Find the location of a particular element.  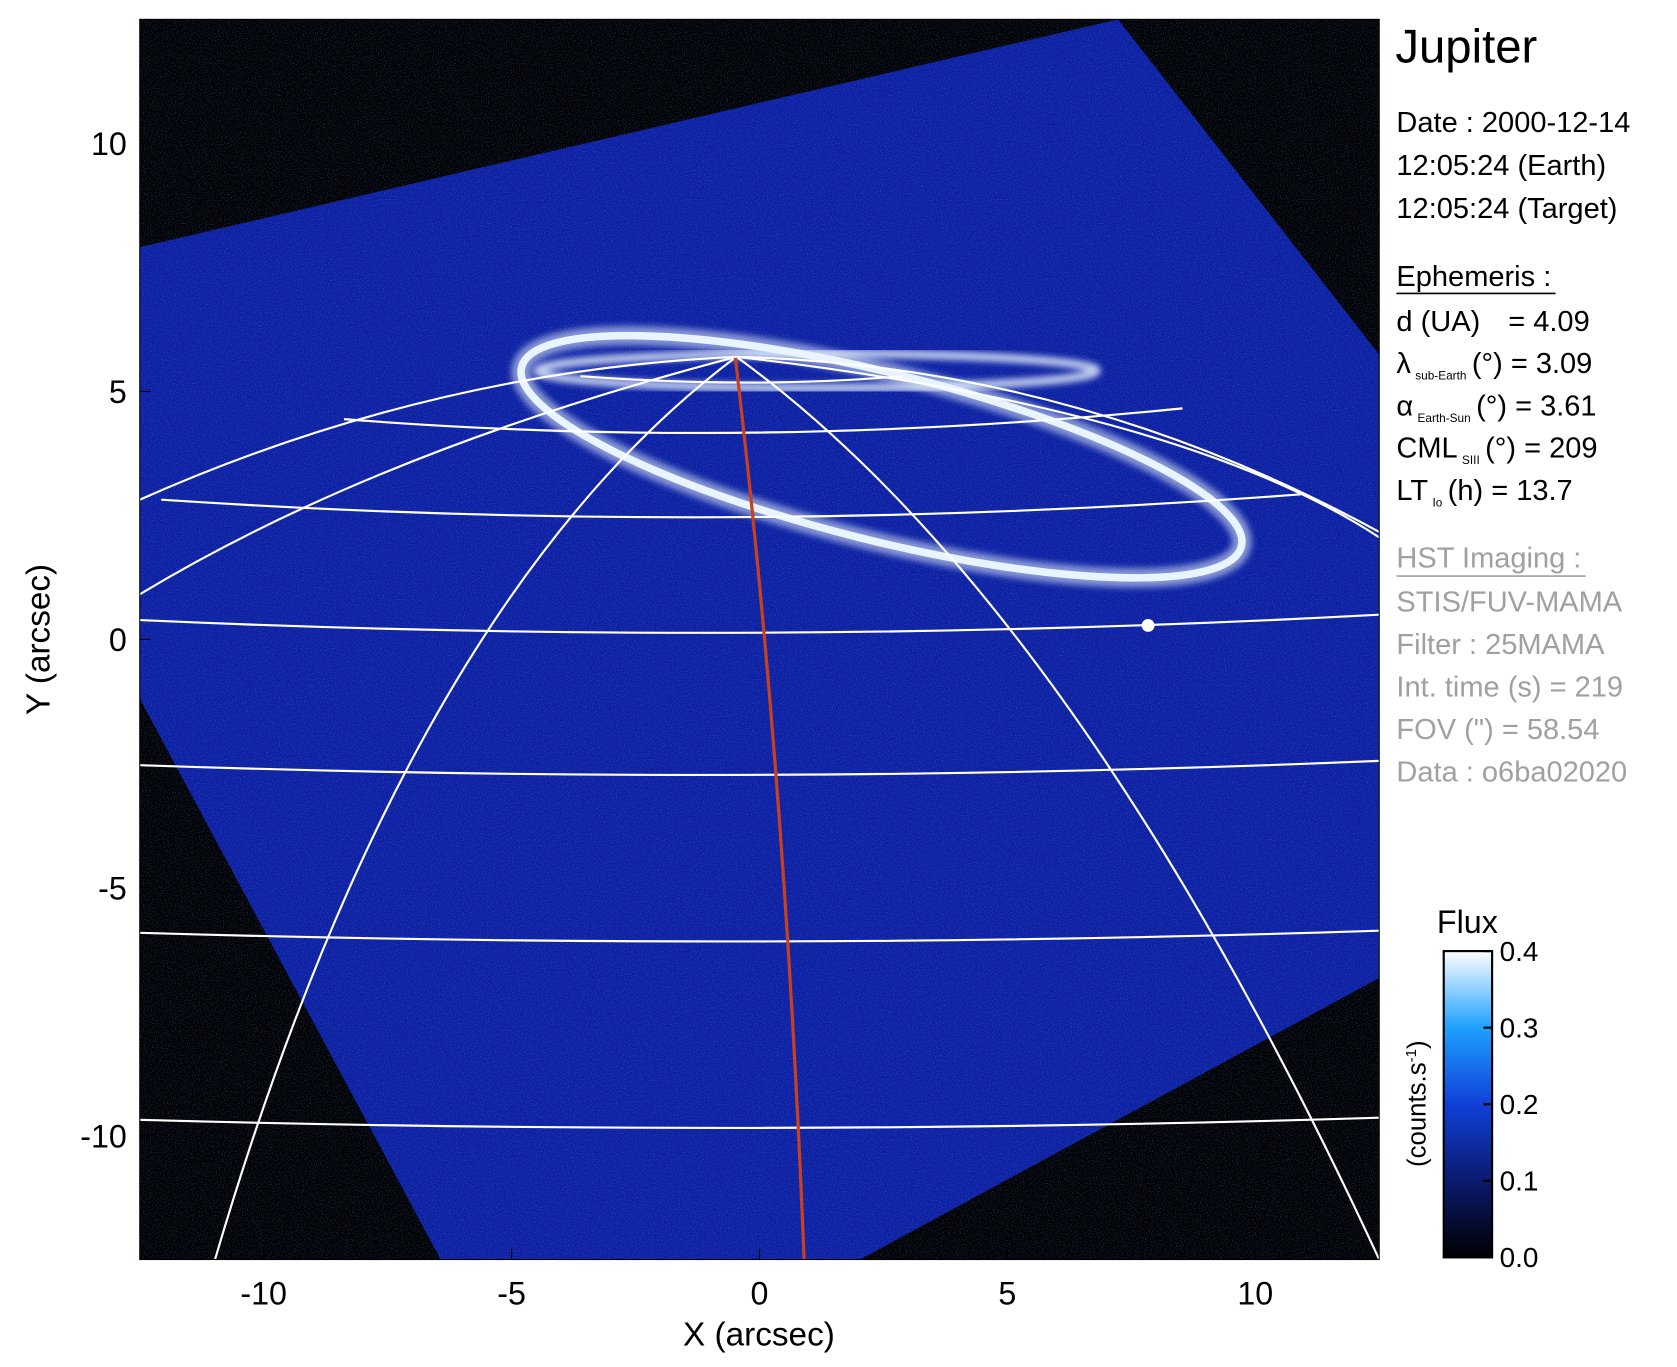

ephemeris-item: d (UA) = 4.09 is located at coordinates (1492, 322).